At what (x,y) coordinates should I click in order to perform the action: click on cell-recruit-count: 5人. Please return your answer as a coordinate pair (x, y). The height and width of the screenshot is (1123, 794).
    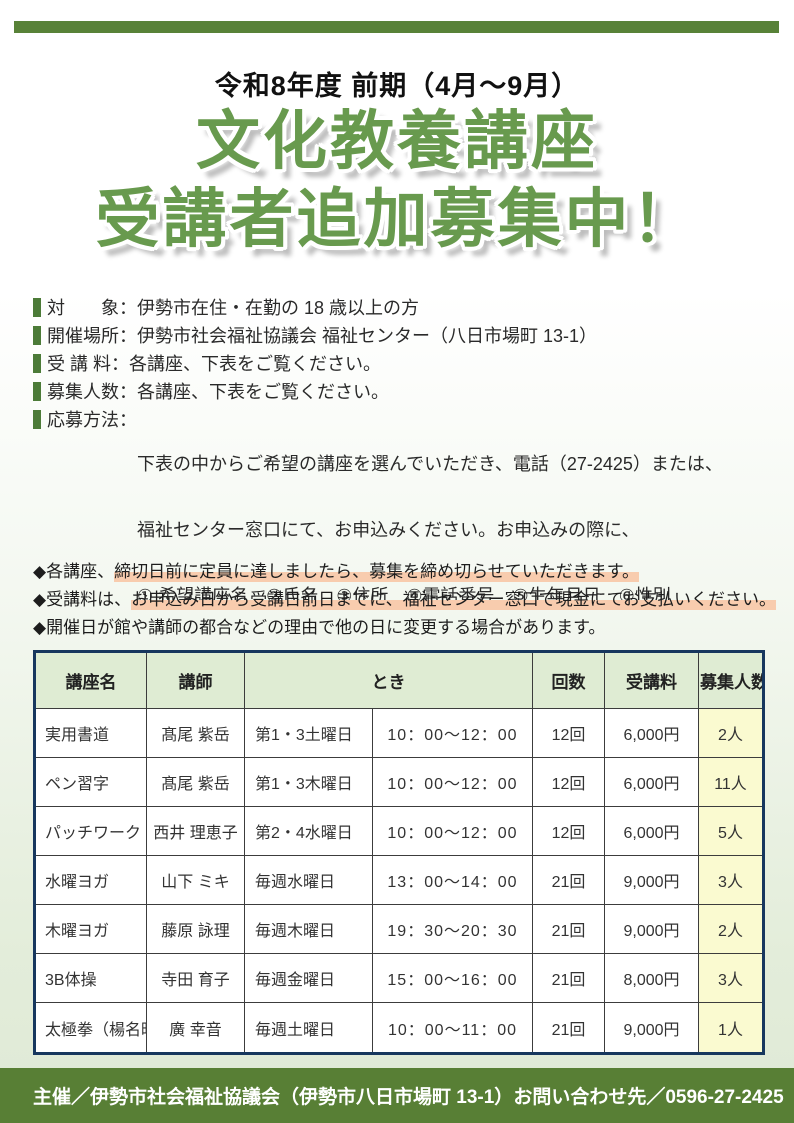
    Looking at the image, I should click on (731, 831).